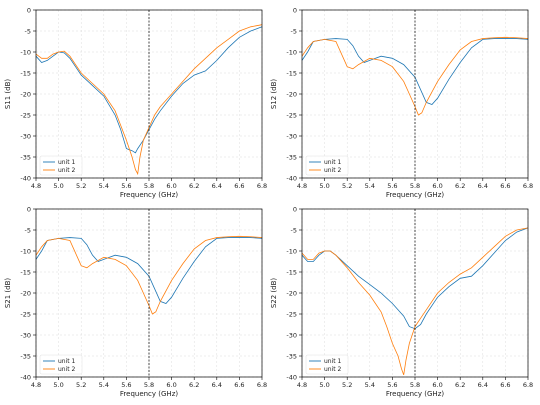 The width and height of the screenshot is (540, 405). I want to click on y-axis-label: S22 (dB), so click(274, 293).